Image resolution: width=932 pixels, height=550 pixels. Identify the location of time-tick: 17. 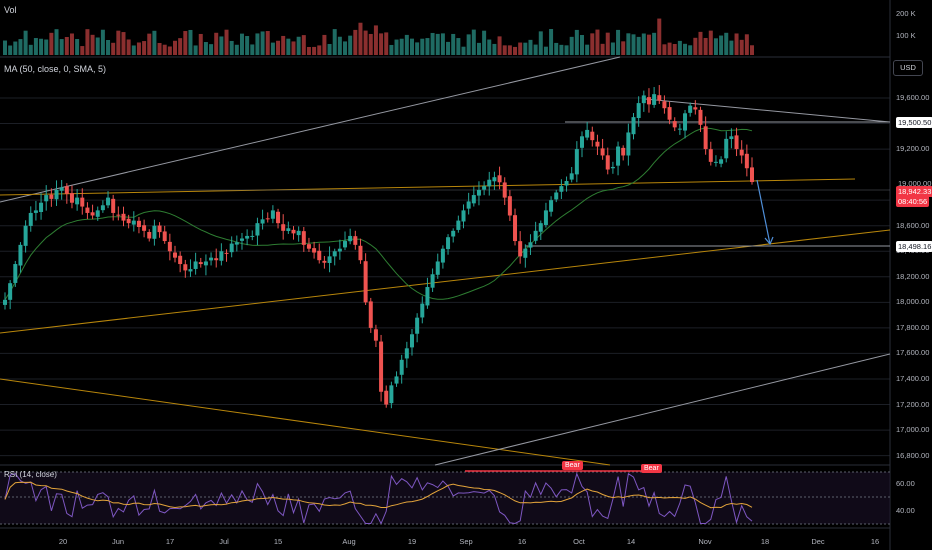
(170, 541).